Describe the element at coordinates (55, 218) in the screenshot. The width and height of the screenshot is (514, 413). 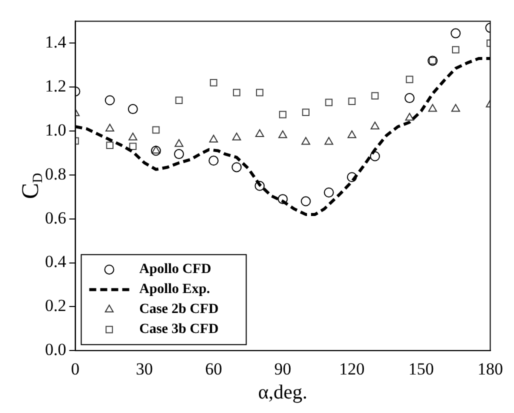
I see `y-tick-label: 0.6` at that location.